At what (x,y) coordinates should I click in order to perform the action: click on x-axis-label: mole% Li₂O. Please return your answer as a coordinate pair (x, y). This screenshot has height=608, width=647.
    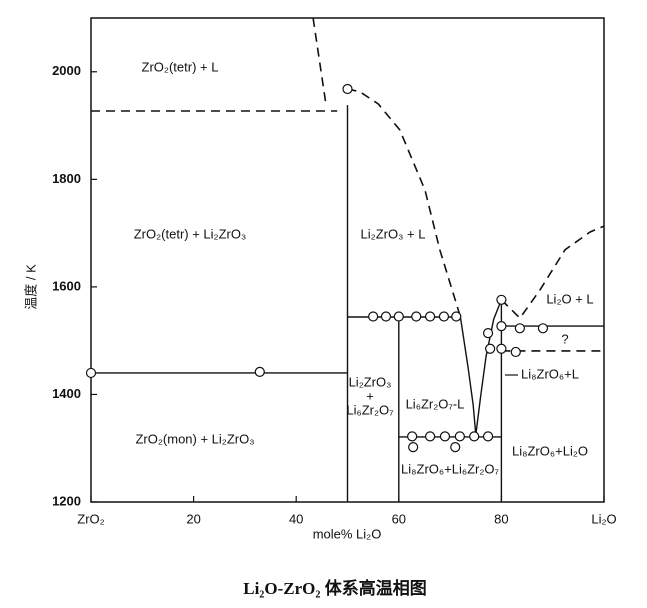
    Looking at the image, I should click on (347, 533).